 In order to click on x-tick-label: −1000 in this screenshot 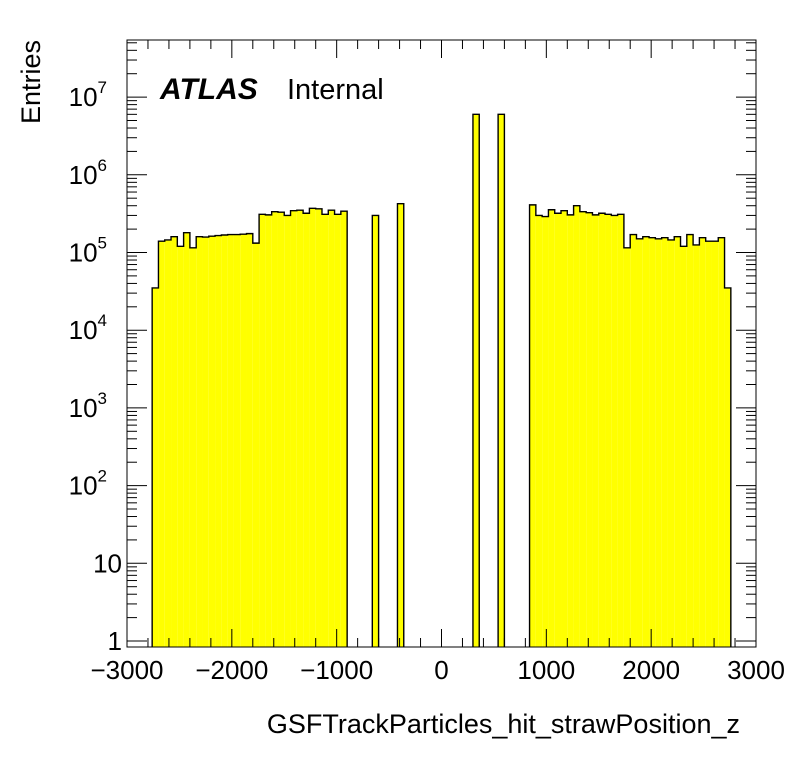, I will do `click(336, 670)`.